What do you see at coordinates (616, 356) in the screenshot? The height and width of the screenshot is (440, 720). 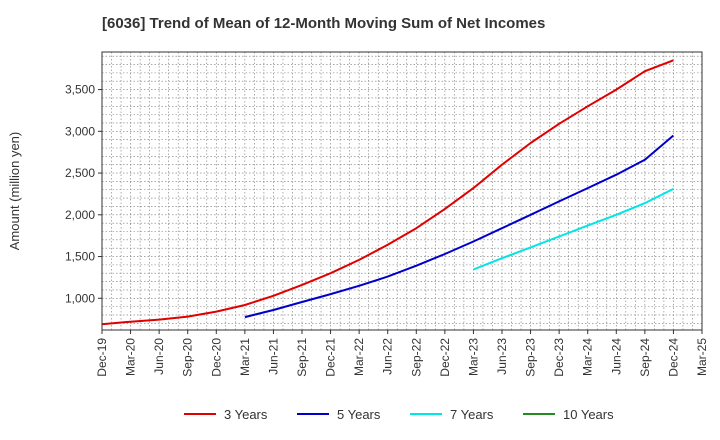 I see `x-tick-label: Jun-24` at bounding box center [616, 356].